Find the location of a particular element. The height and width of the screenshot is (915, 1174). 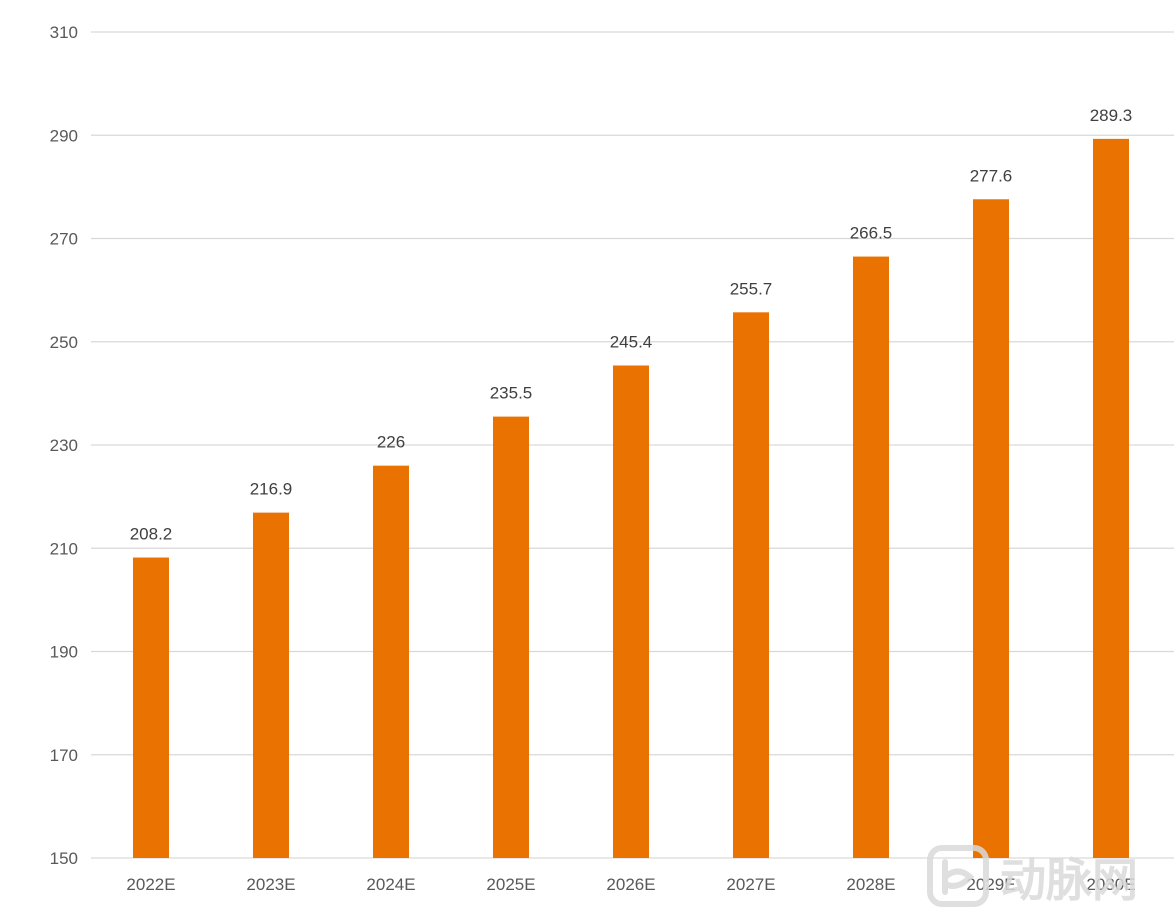

y-tick-label: 230 is located at coordinates (64, 445).